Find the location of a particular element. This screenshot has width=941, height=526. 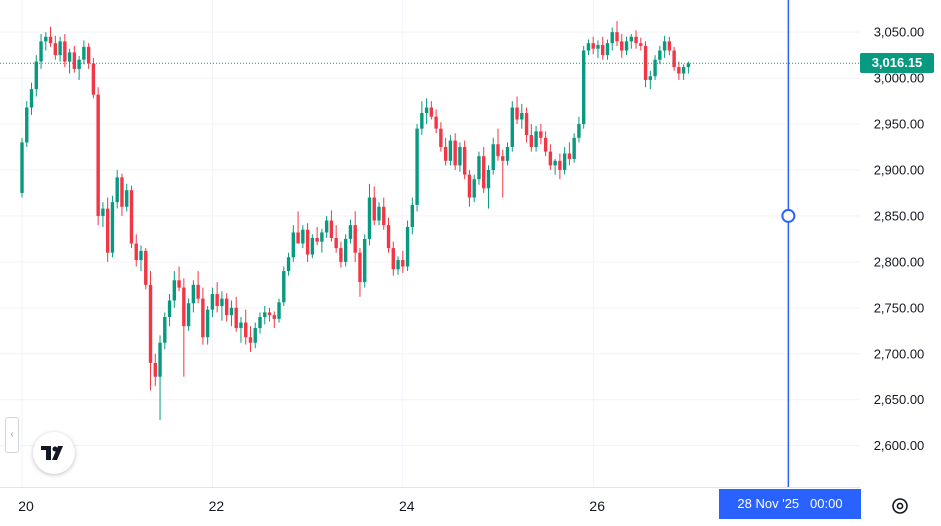

crosshair-time: 00:00 is located at coordinates (826, 503).